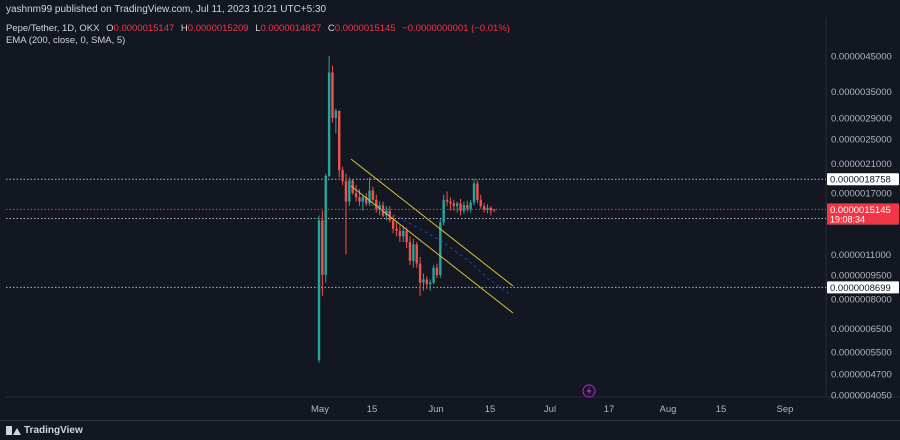  I want to click on last-price-badge, so click(863, 214).